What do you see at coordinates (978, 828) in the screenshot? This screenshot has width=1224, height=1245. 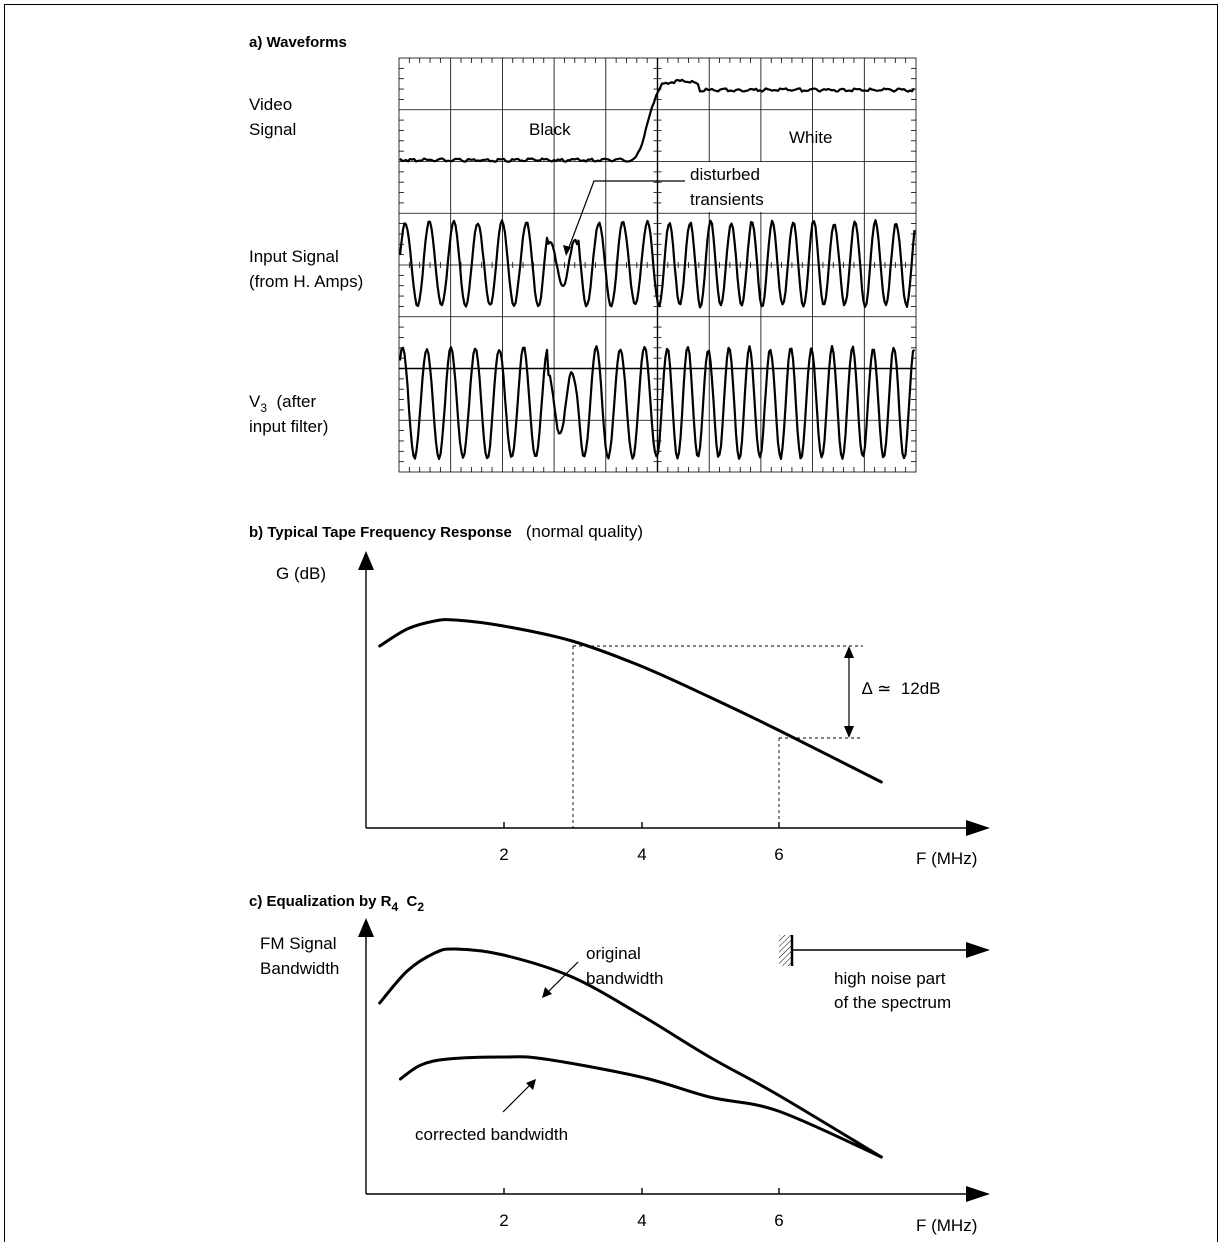 I see `panel-b-x-arrowhead` at bounding box center [978, 828].